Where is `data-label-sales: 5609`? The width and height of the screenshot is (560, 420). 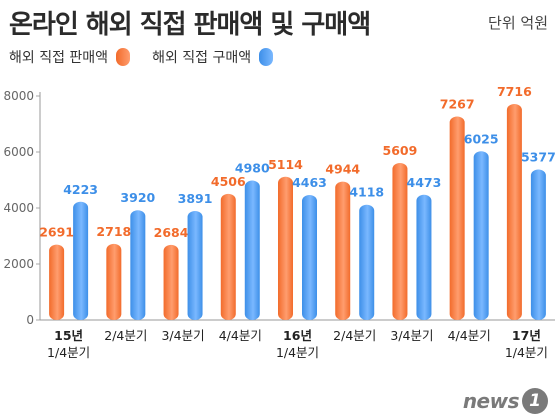 data-label-sales: 5609 is located at coordinates (400, 150).